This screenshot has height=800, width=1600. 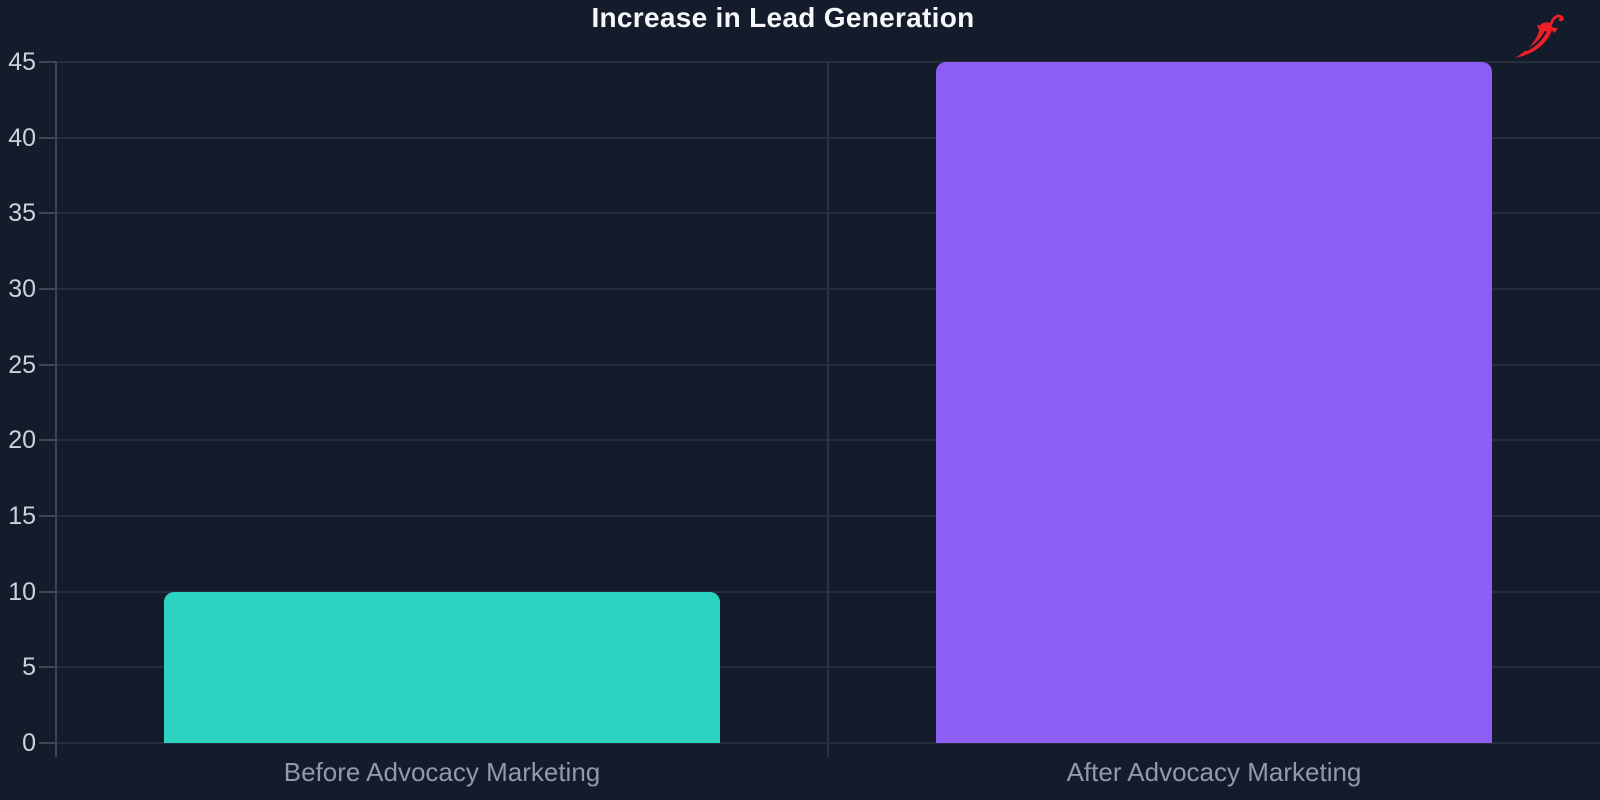 What do you see at coordinates (56, 409) in the screenshot?
I see `y-axis-line` at bounding box center [56, 409].